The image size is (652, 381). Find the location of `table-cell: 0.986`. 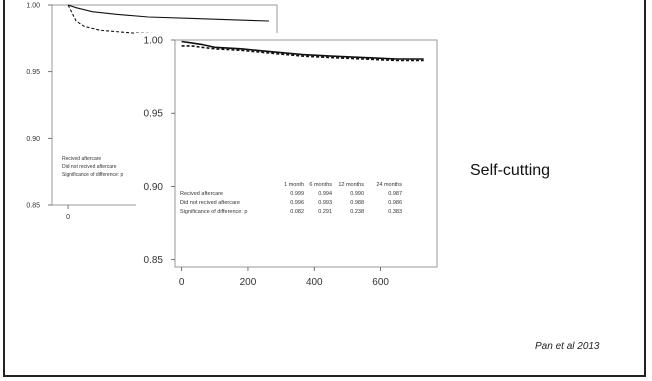

table-cell: 0.986 is located at coordinates (395, 203).